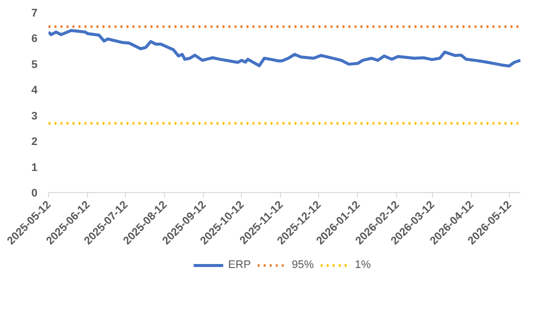  What do you see at coordinates (34, 194) in the screenshot?
I see `y-tick-label: 0` at bounding box center [34, 194].